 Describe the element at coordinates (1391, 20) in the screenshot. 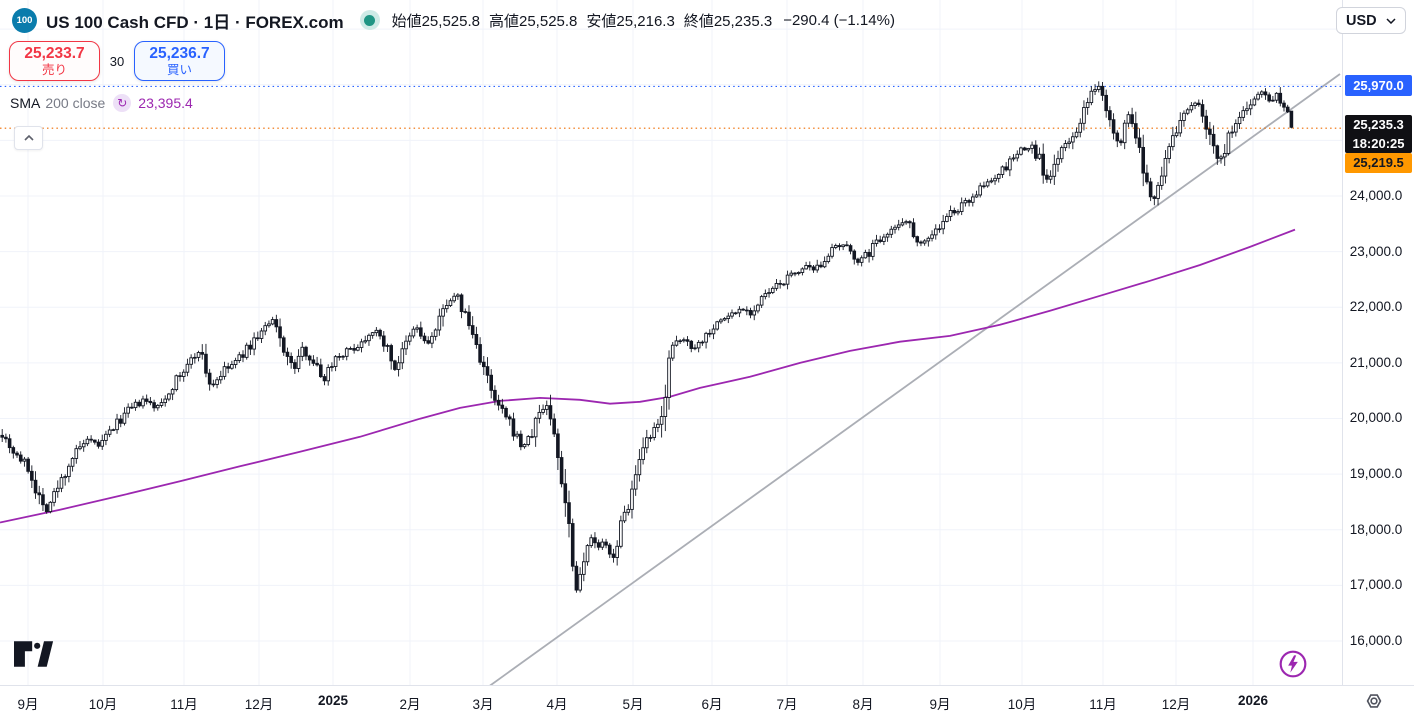

I see `chevron-down-icon` at that location.